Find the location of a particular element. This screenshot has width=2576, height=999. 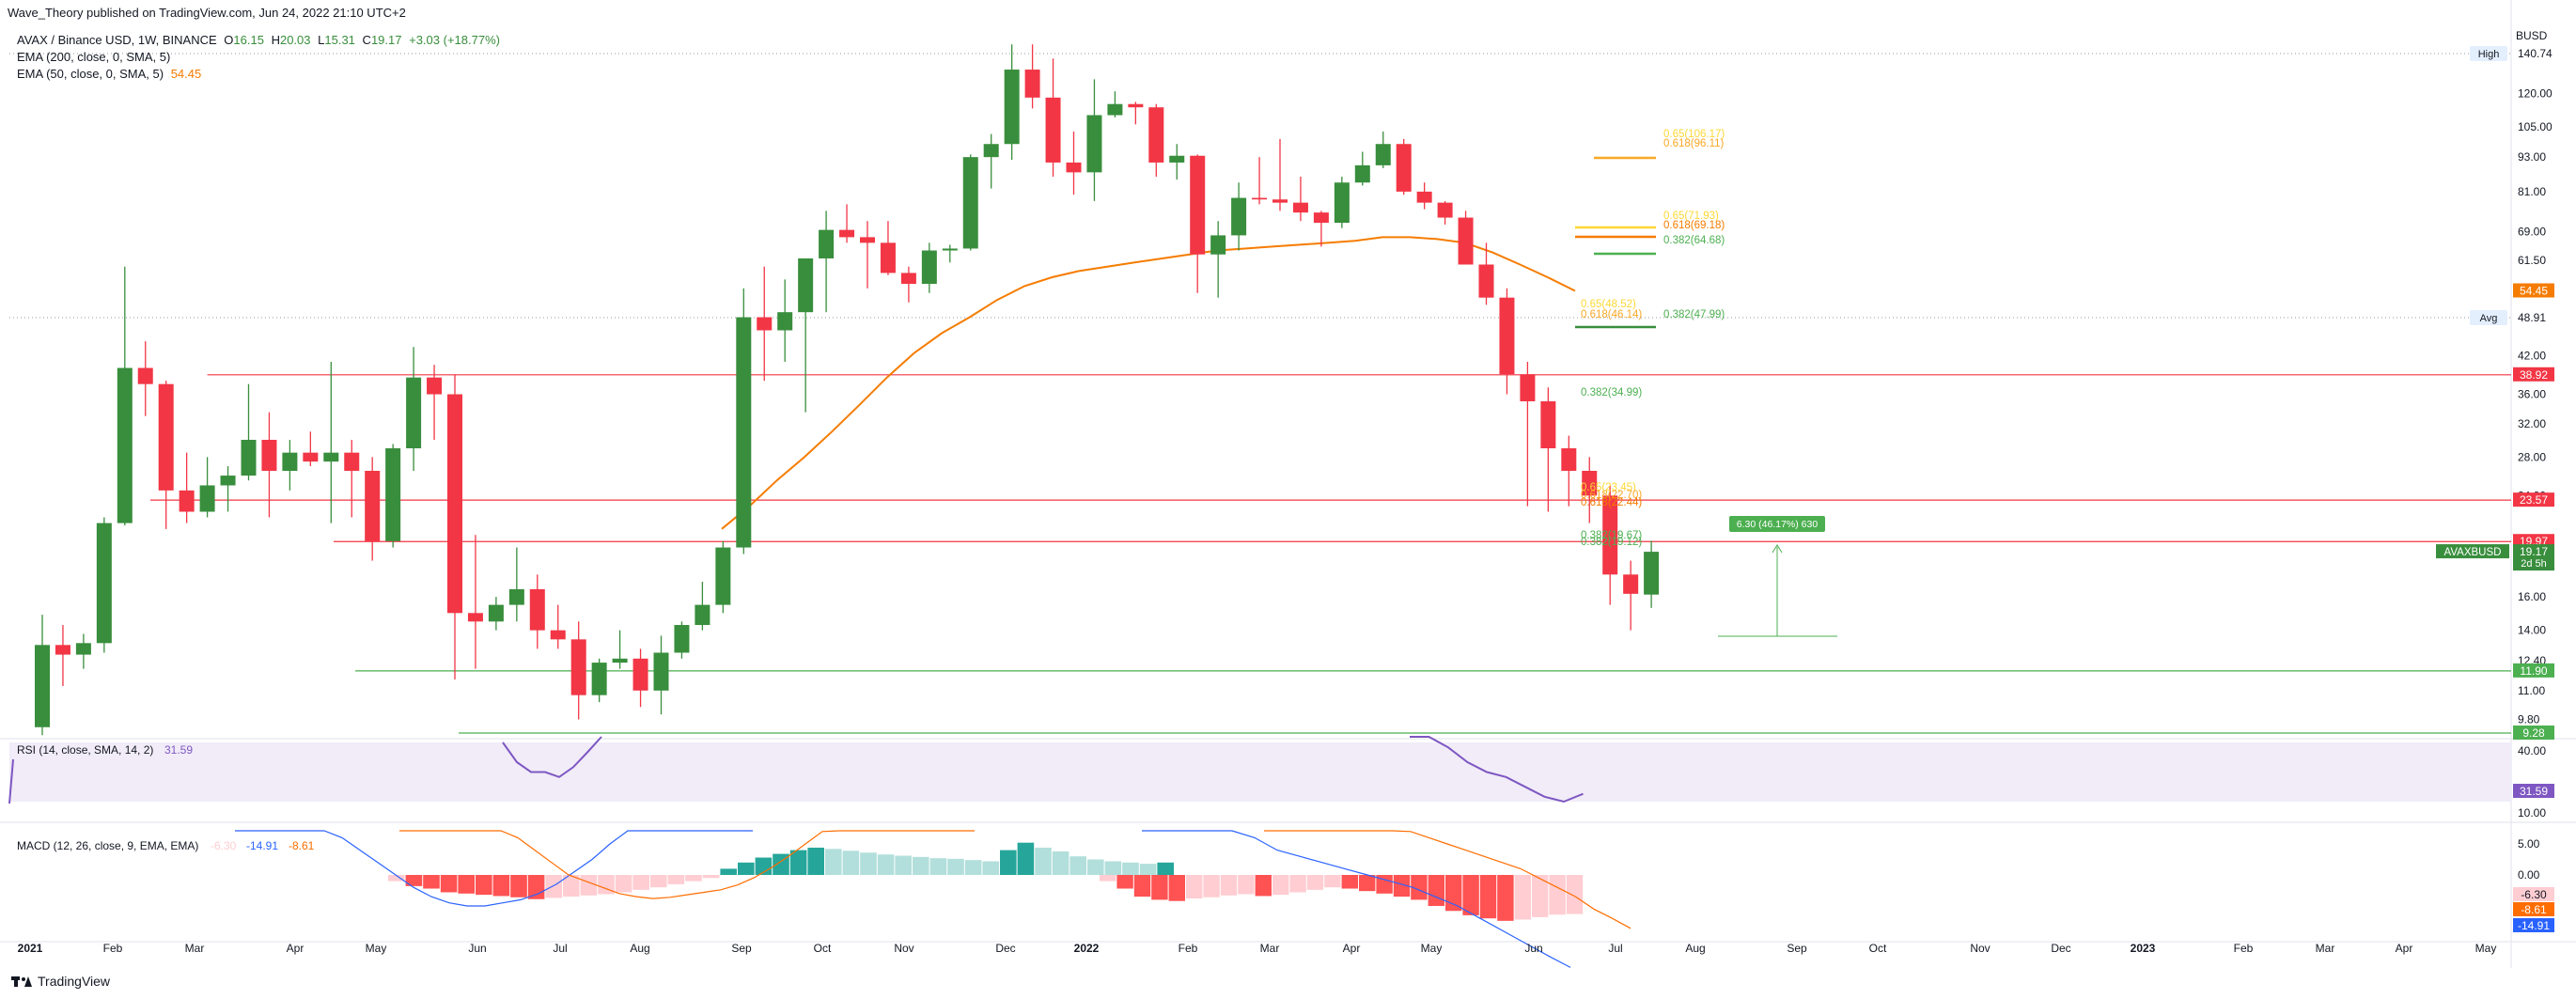

macd-legend-macd: -14.91 is located at coordinates (262, 846).